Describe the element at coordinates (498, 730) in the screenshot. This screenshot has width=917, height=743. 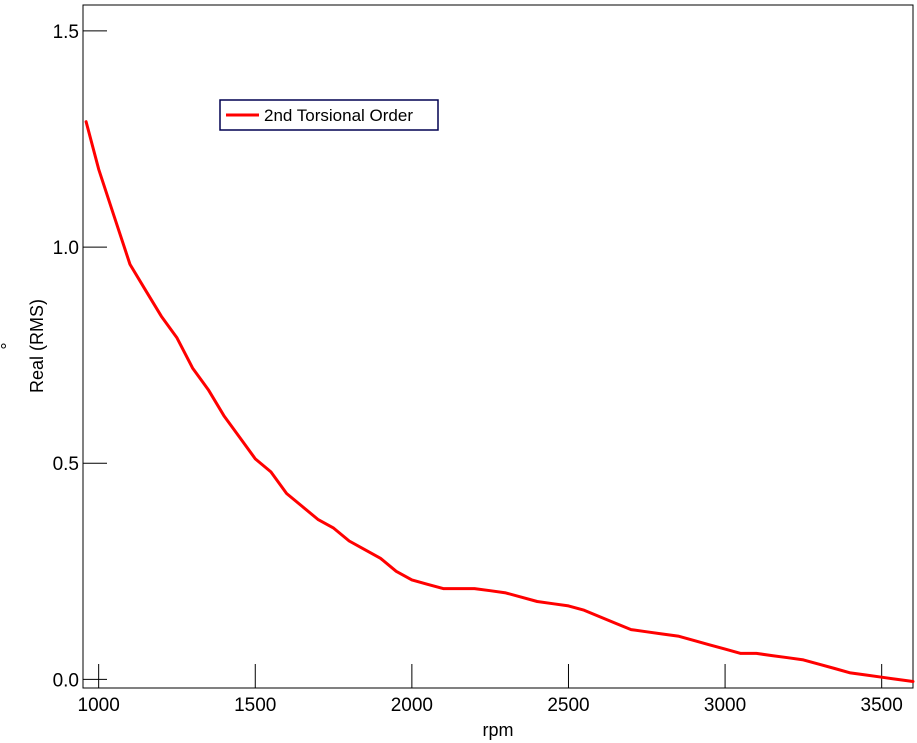
I see `x-axis-title: rpm` at that location.